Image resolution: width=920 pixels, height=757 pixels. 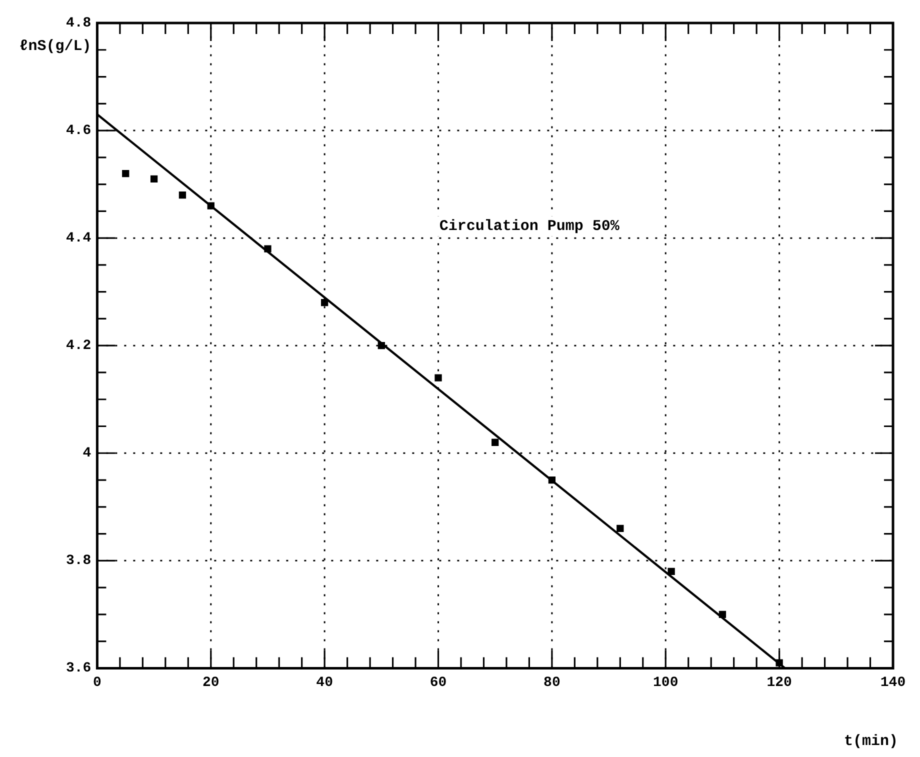 What do you see at coordinates (893, 683) in the screenshot?
I see `x-tick-label: 140` at bounding box center [893, 683].